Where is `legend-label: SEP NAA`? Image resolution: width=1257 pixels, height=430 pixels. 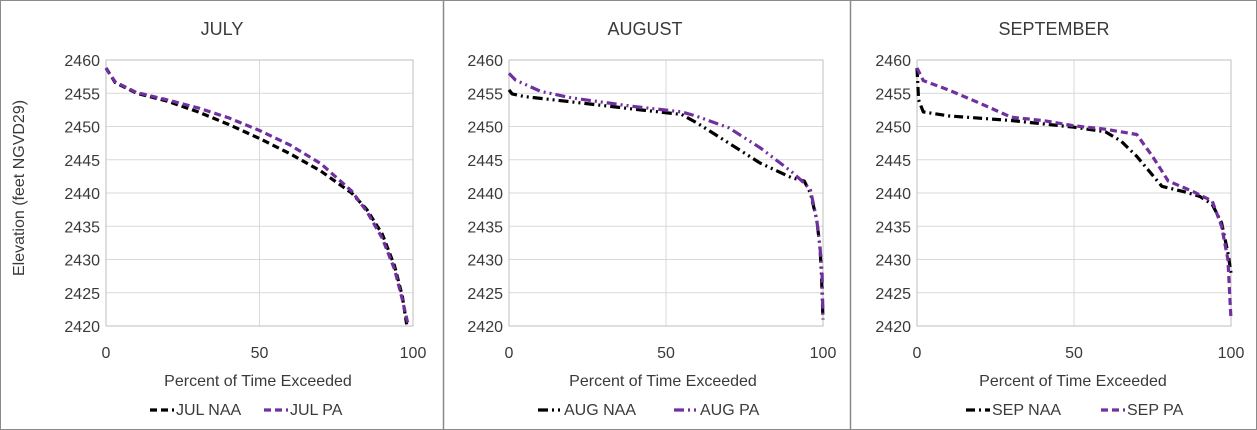
legend-label: SEP NAA is located at coordinates (1026, 410).